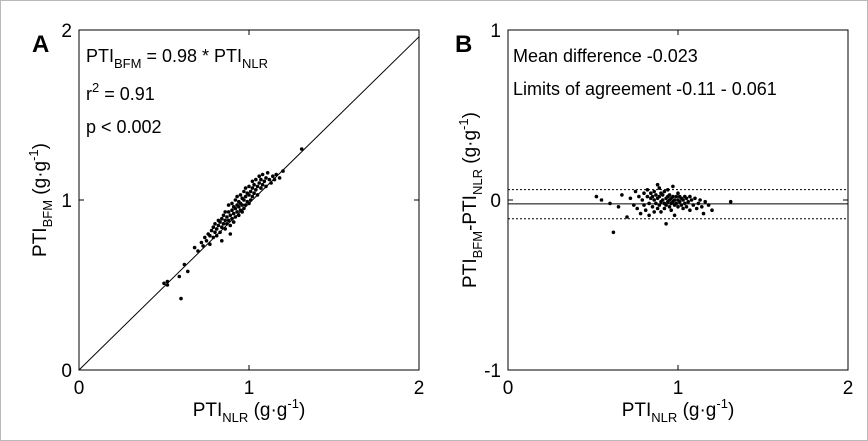  Describe the element at coordinates (249, 410) in the screenshot. I see `panel-a-xlabel: PTINLR (g·g-1)` at that location.